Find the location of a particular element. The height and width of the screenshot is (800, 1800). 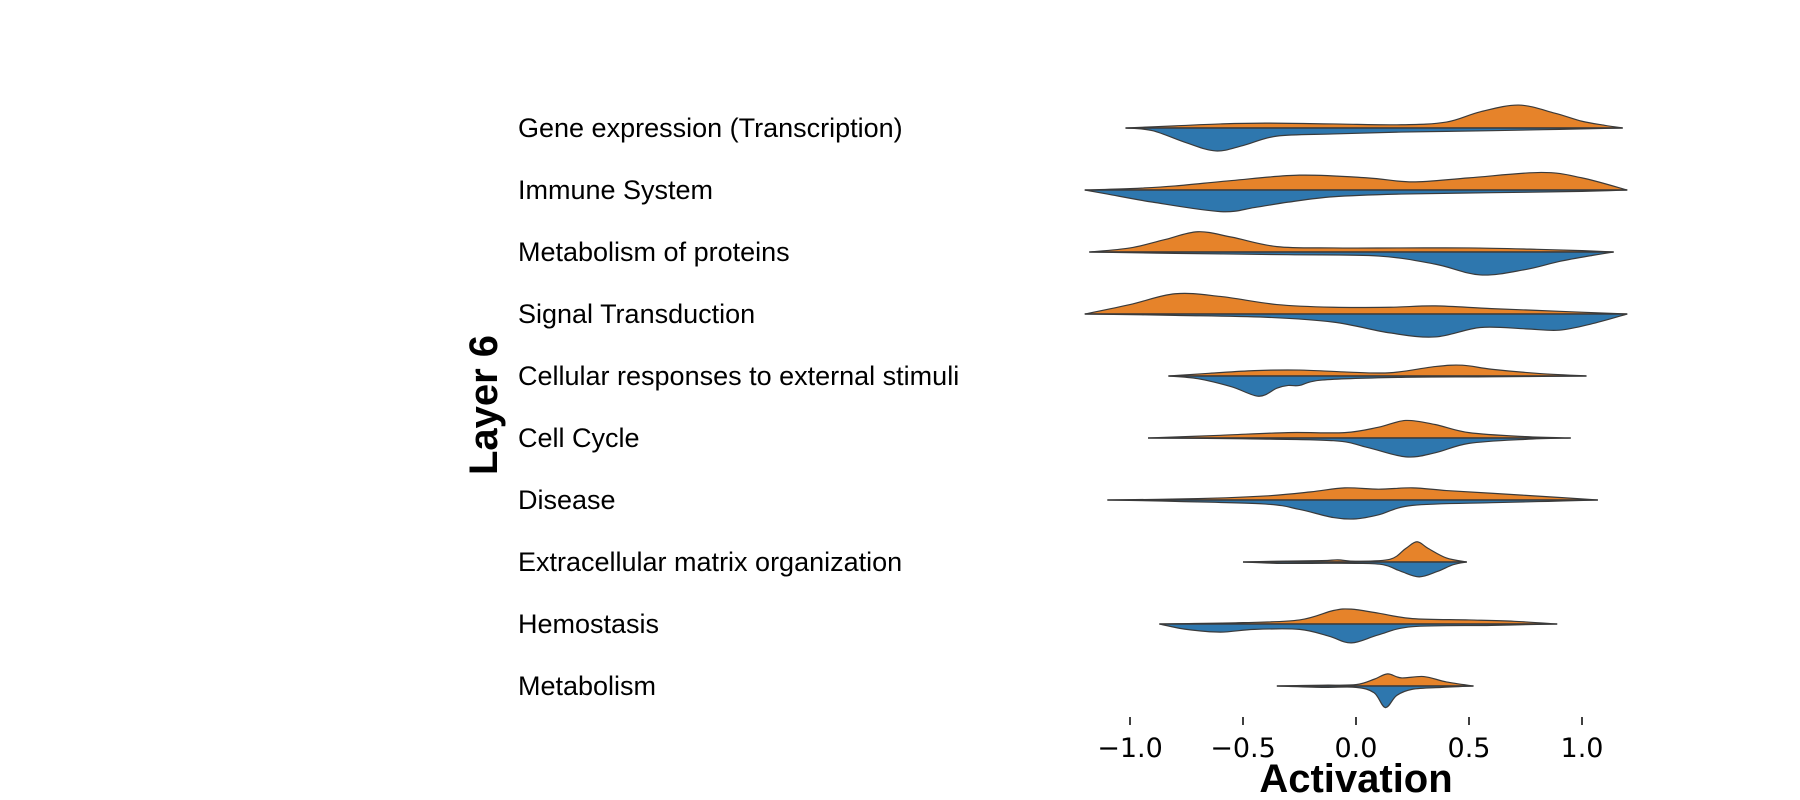

violin-signal-transduction is located at coordinates (1356, 315).